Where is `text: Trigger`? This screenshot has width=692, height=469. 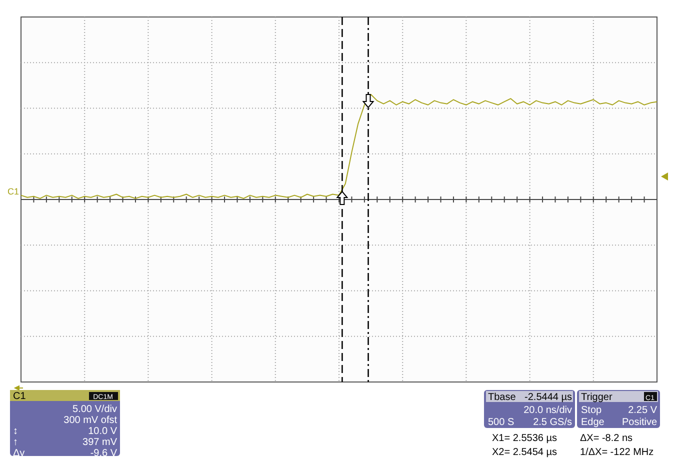 text: Trigger is located at coordinates (597, 397).